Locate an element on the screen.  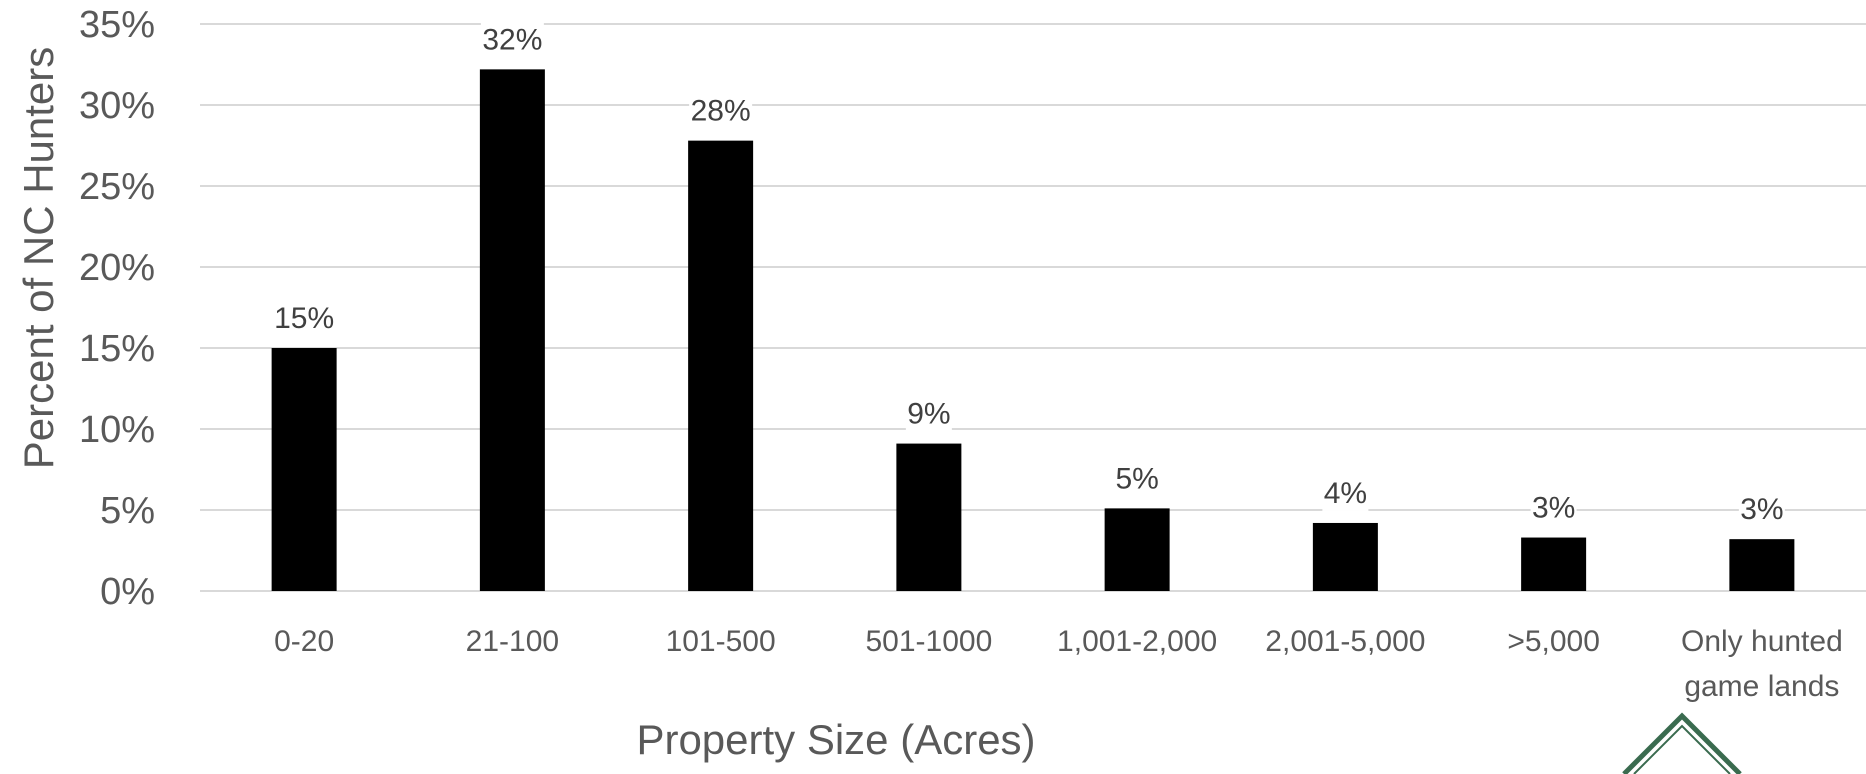
data-label: 32% is located at coordinates (512, 39).